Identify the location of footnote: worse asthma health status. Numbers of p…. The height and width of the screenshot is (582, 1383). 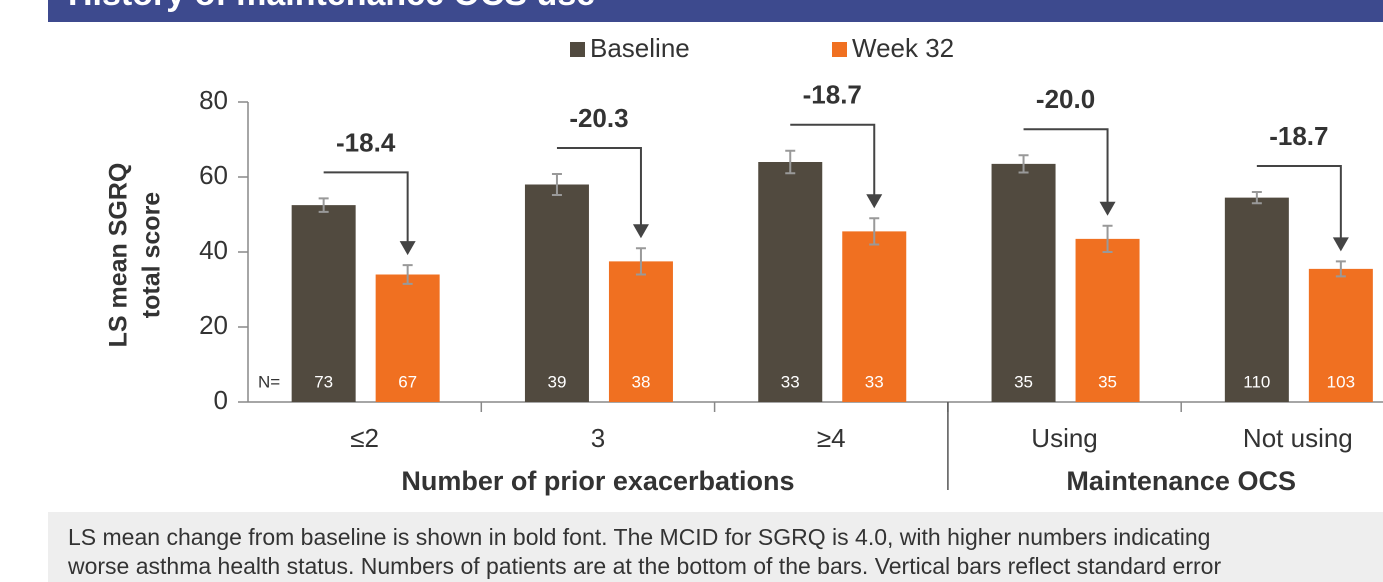
(645, 566).